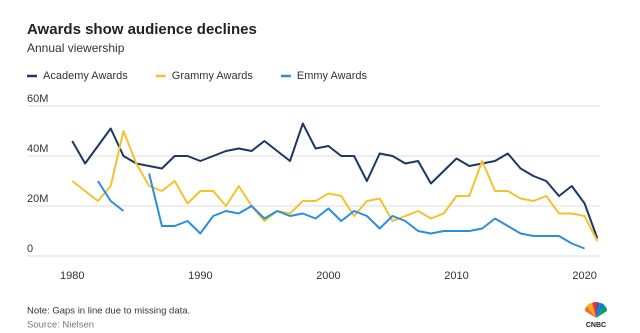  Describe the element at coordinates (37, 99) in the screenshot. I see `y-tick-label: 60M` at that location.